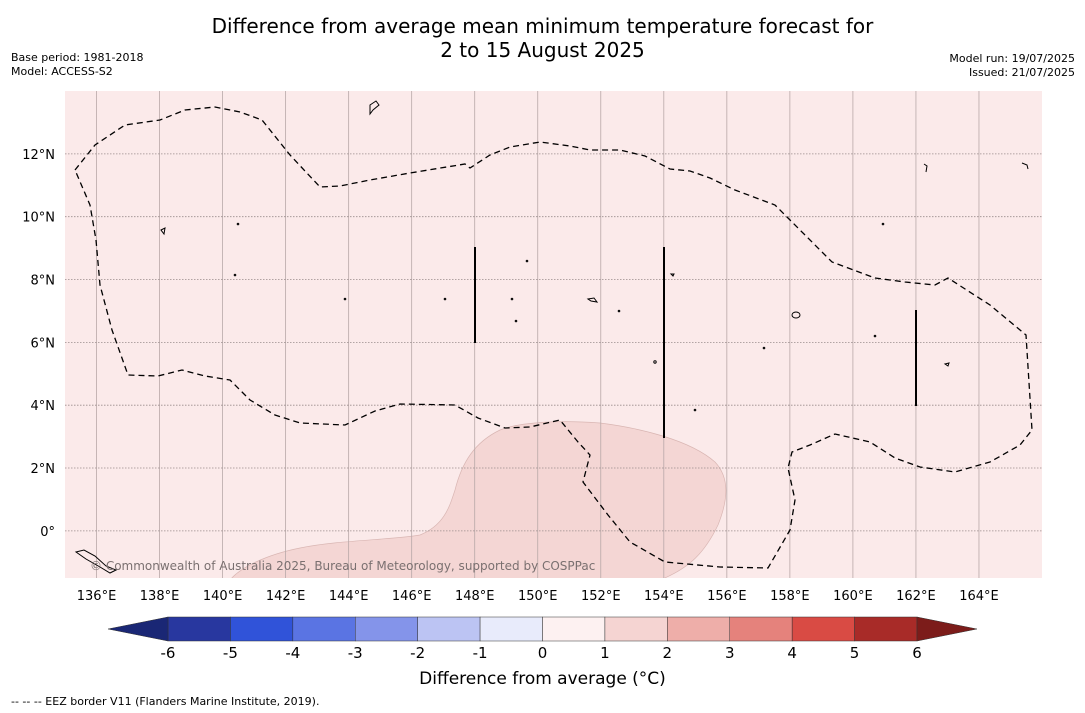  Describe the element at coordinates (790, 596) in the screenshot. I see `lon-tick-label: 158°E` at that location.